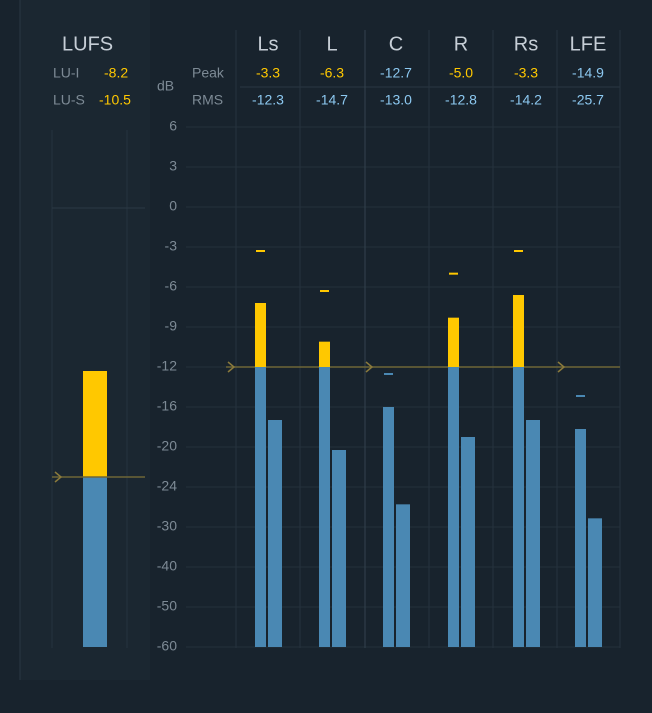 The width and height of the screenshot is (652, 713). What do you see at coordinates (588, 100) in the screenshot?
I see `rms-value: -25.7` at bounding box center [588, 100].